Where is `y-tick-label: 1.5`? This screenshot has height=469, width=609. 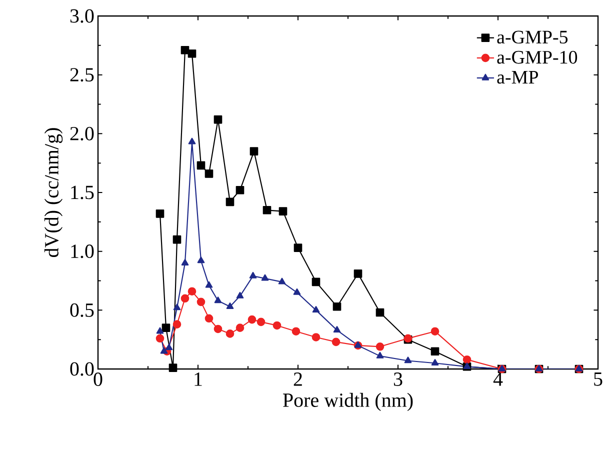 y-tick-label: 1.5 is located at coordinates (82, 193).